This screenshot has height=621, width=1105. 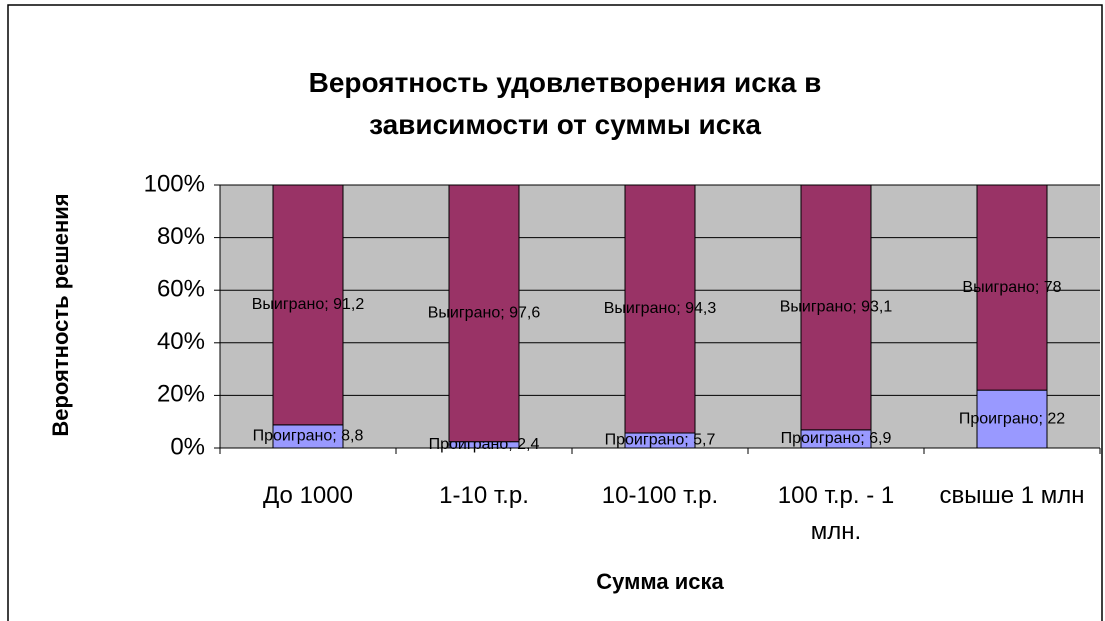 I want to click on data-label: Выиграно; 97,6, so click(x=484, y=313).